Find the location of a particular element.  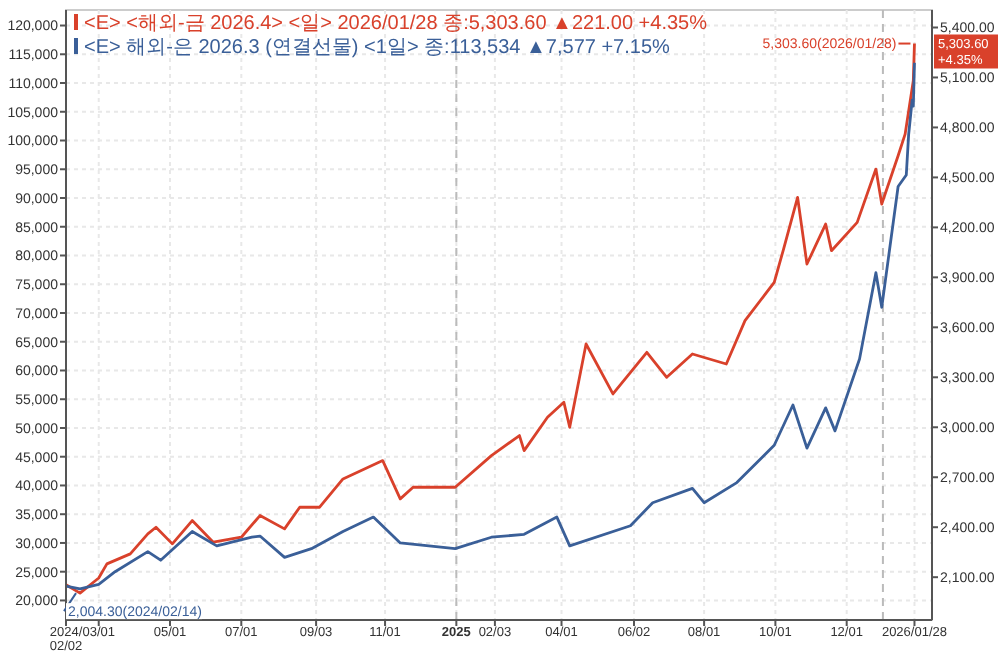

legend-label: <E> 해외-은 2026.3 (연결선물) <1일> 종:113,534 ▲7,577 +7.15% is located at coordinates (377, 48).